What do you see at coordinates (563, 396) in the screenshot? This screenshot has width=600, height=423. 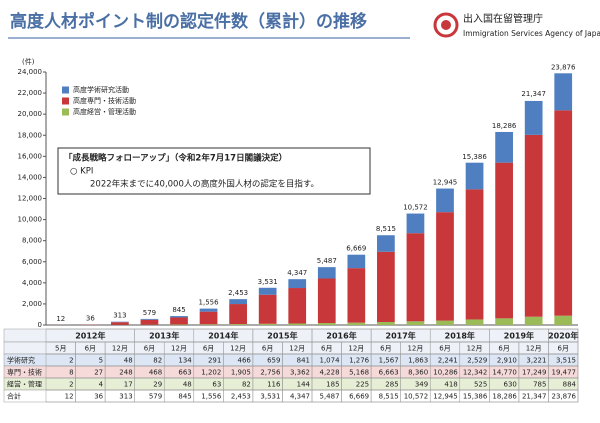 I see `table-cell` at bounding box center [563, 396].